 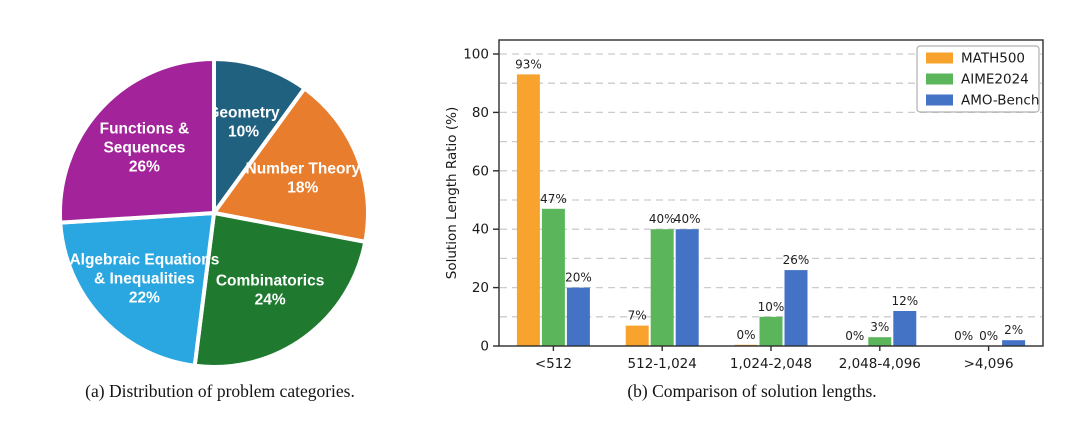 What do you see at coordinates (220, 391) in the screenshot?
I see `pie-caption: (a) Distribution of problem categories.` at bounding box center [220, 391].